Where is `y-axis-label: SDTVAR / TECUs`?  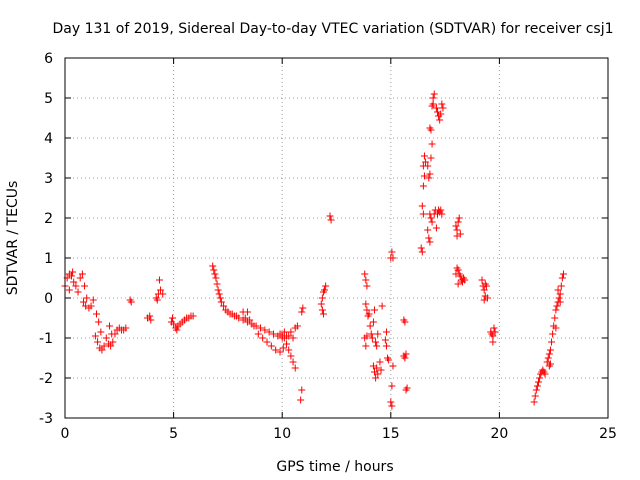 y-axis-label: SDTVAR / TECUs is located at coordinates (13, 238).